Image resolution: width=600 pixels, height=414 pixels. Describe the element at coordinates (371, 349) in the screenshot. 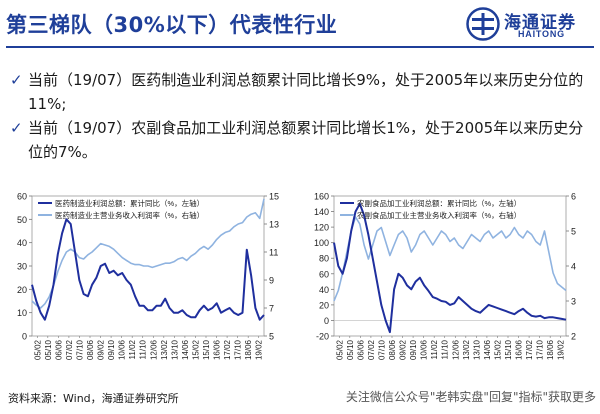

I see `agrifood-x-tick-label: 07/02` at that location.